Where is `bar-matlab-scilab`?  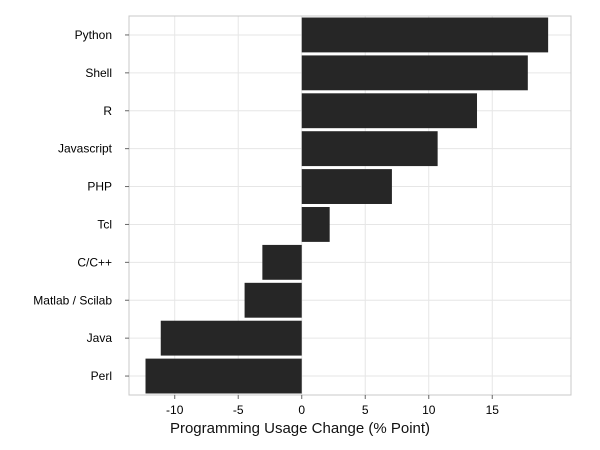 bar-matlab-scilab is located at coordinates (273, 300).